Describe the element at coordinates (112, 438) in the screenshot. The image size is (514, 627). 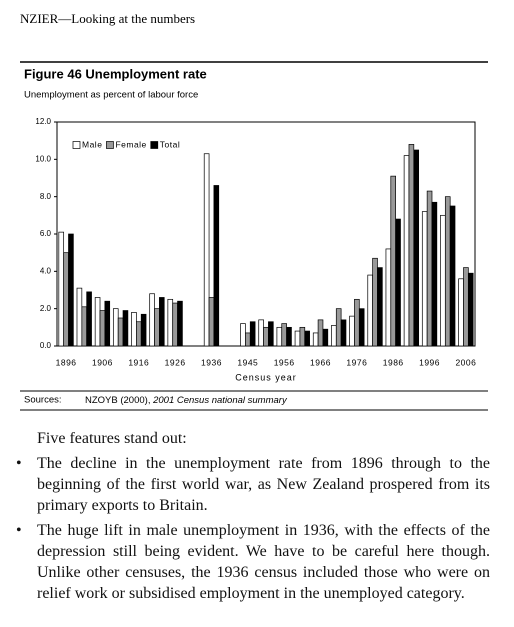
I see `intro: Five features stand out:` at that location.